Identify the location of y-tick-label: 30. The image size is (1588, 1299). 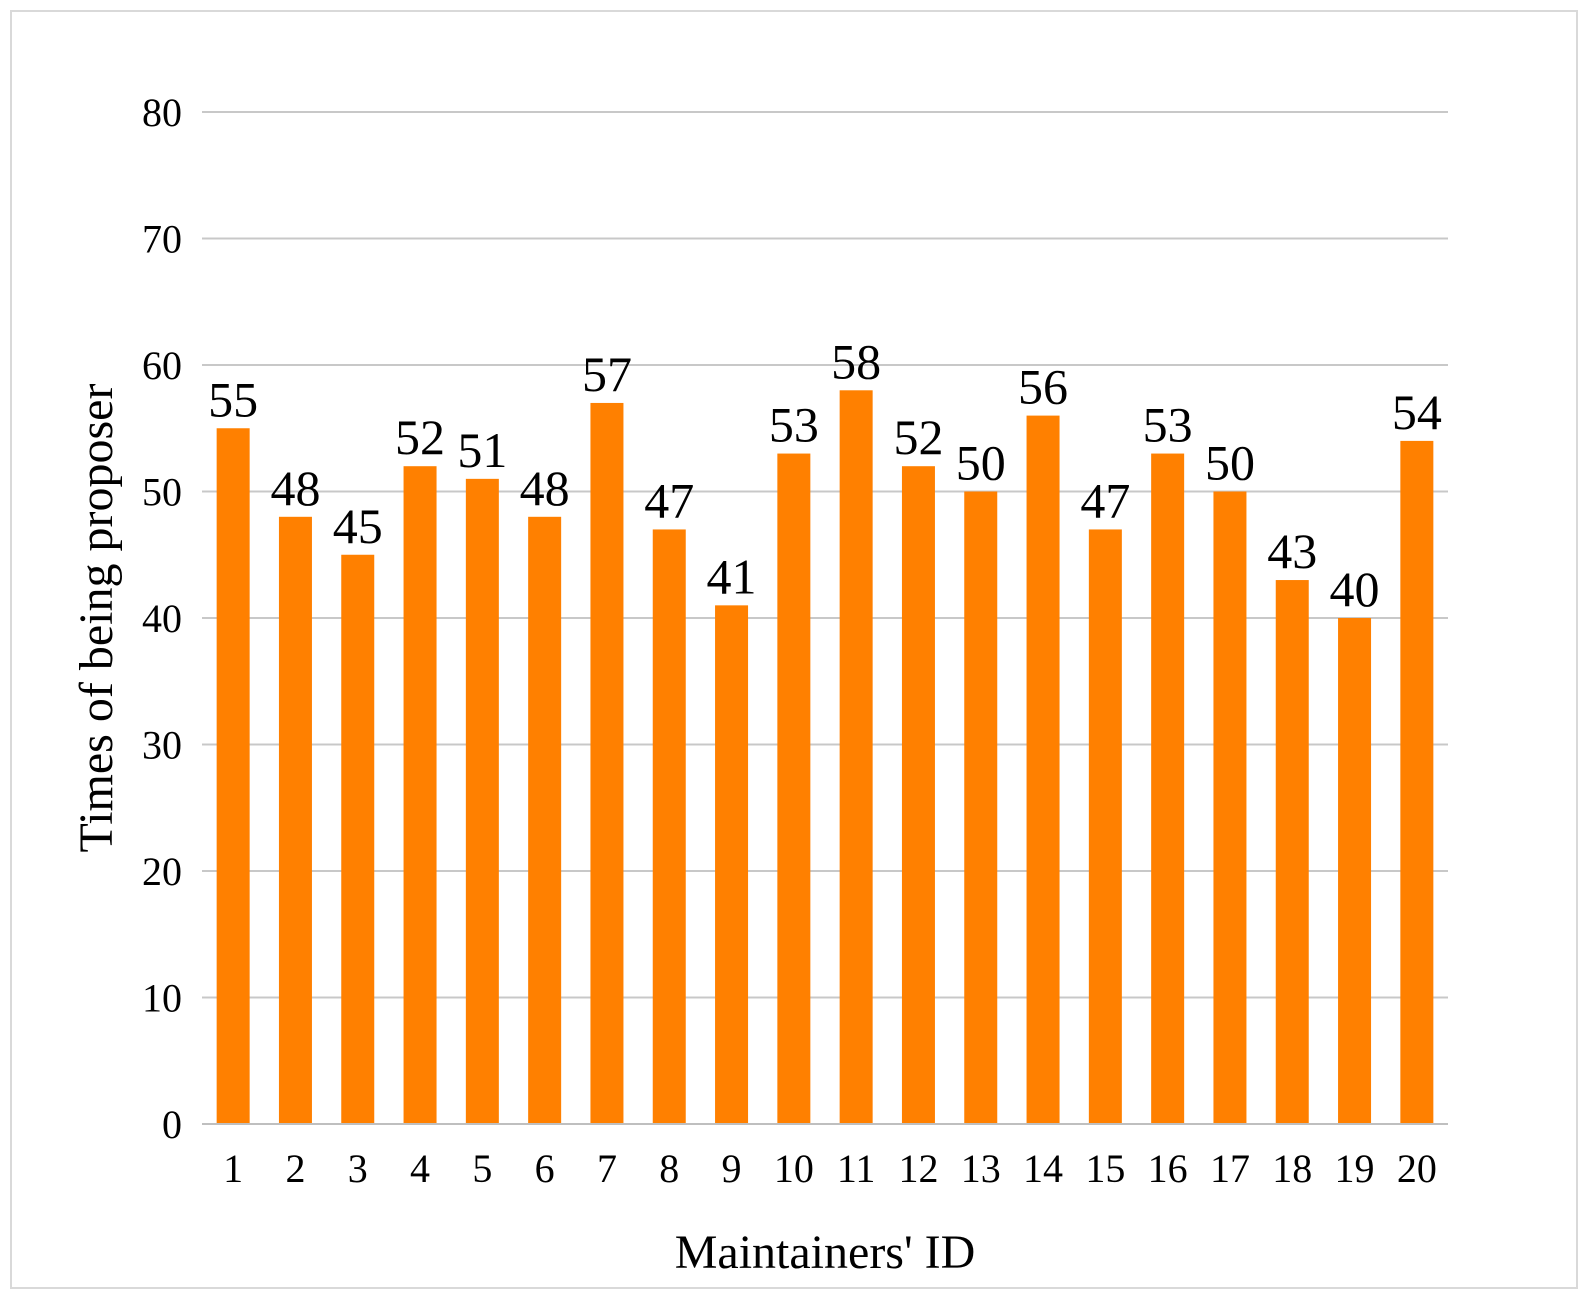
(162, 745).